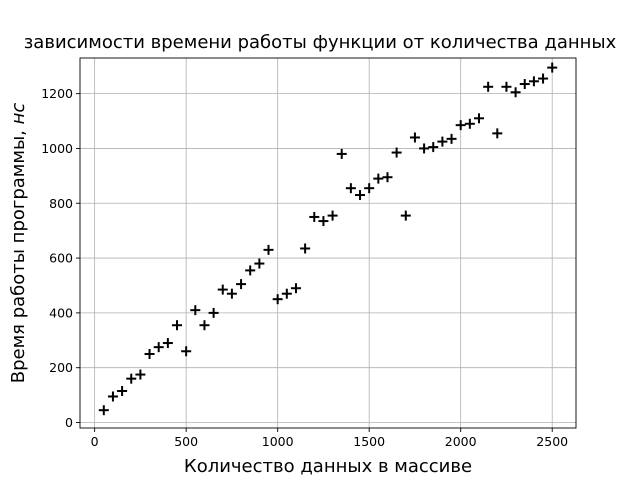 The height and width of the screenshot is (480, 640). Describe the element at coordinates (61, 258) in the screenshot. I see `y-tick-label: 600` at that location.